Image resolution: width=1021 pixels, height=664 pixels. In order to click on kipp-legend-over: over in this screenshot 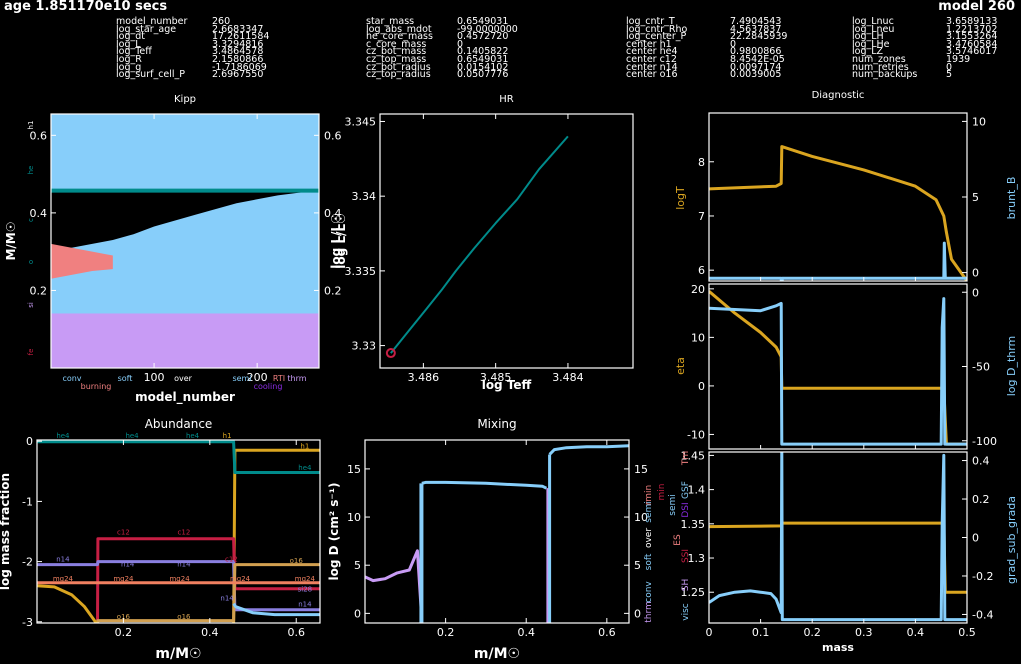, I will do `click(183, 378)`.